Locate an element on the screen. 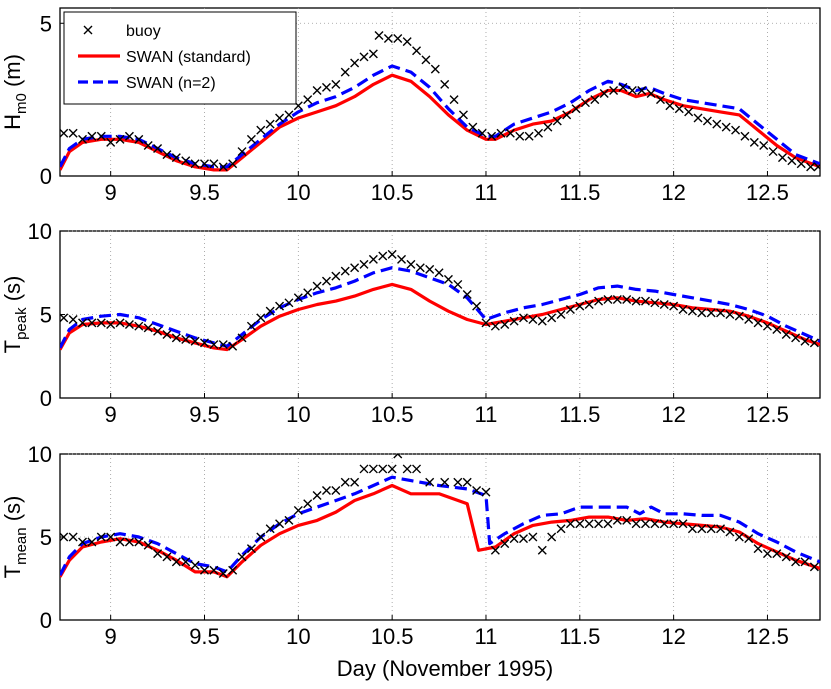 The width and height of the screenshot is (831, 689). x-tick-label: 12.5 is located at coordinates (767, 414).